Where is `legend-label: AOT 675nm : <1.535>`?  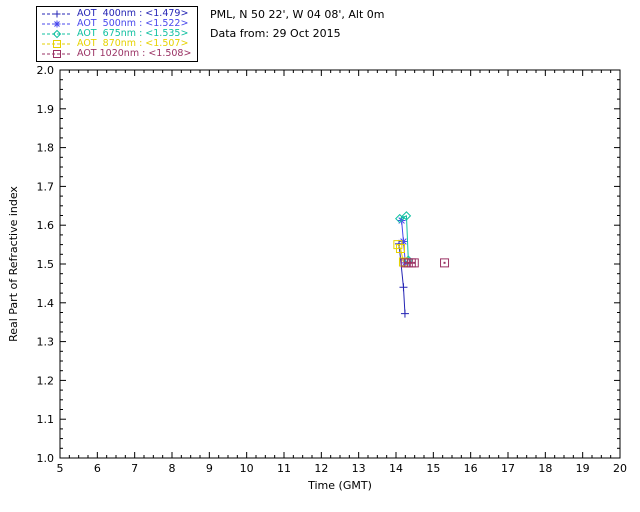 legend-label: AOT 675nm : <1.535> is located at coordinates (133, 33).